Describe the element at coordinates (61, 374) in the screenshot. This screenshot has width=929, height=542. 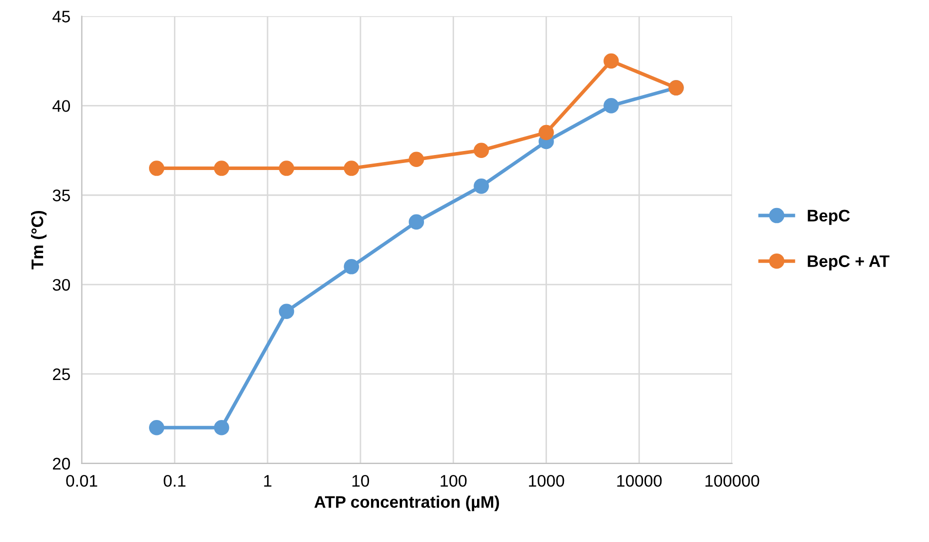
I see `y-tick-label: 25` at that location.